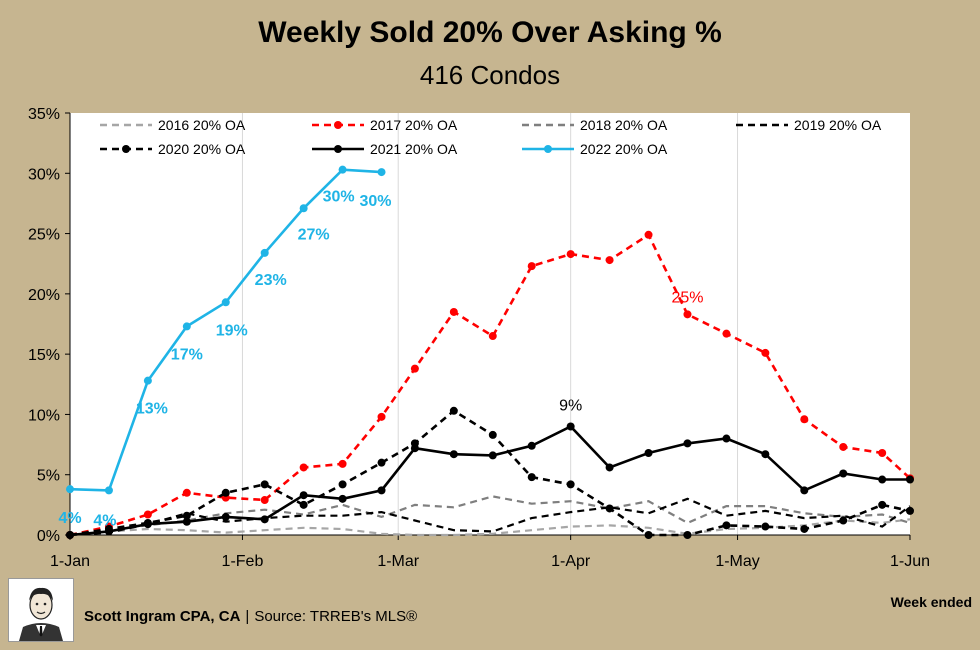  I want to click on legend-item-2022-20-oa: 2022 20% OA, so click(595, 149).